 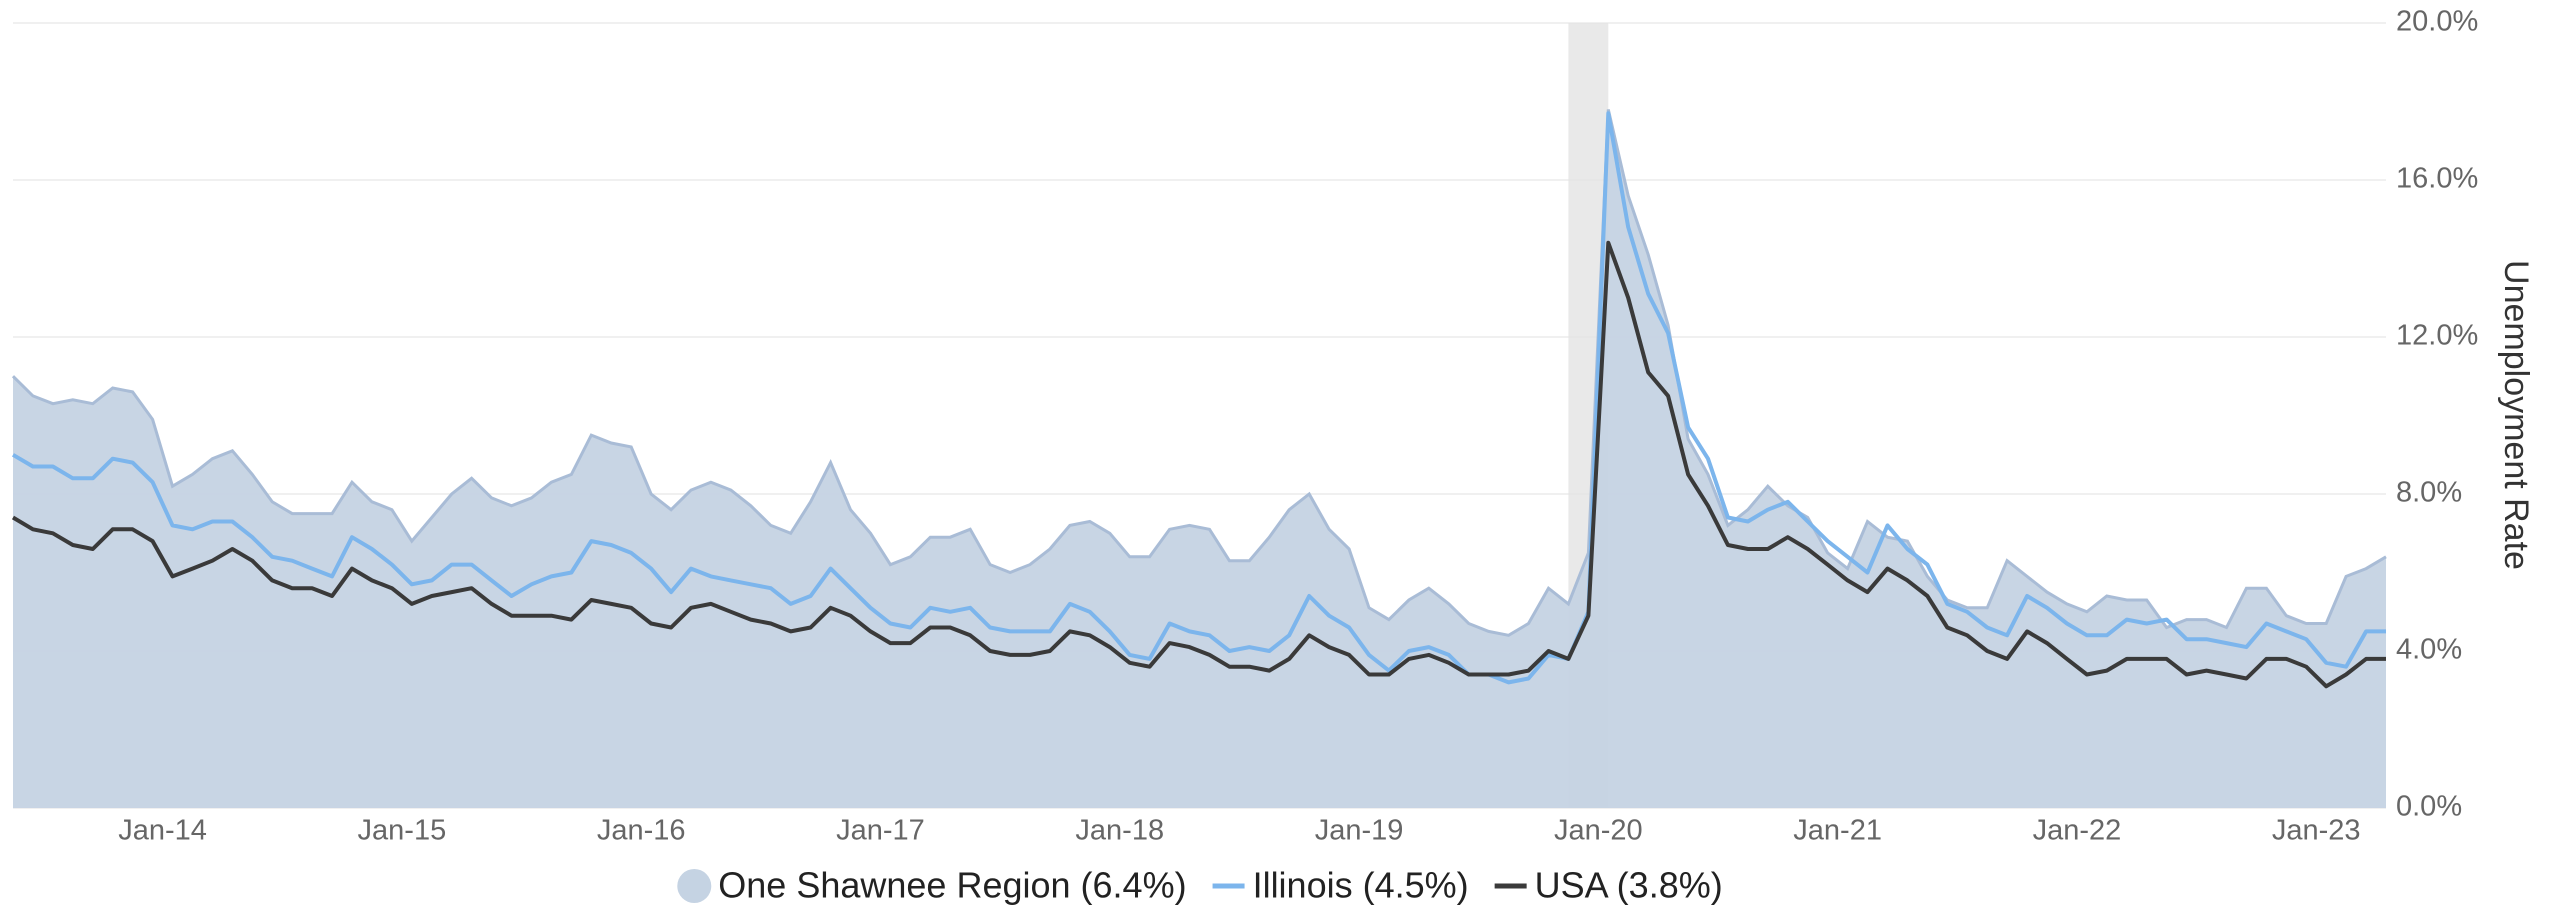 I want to click on x-tick-label: Jan-20, so click(x=1598, y=831).